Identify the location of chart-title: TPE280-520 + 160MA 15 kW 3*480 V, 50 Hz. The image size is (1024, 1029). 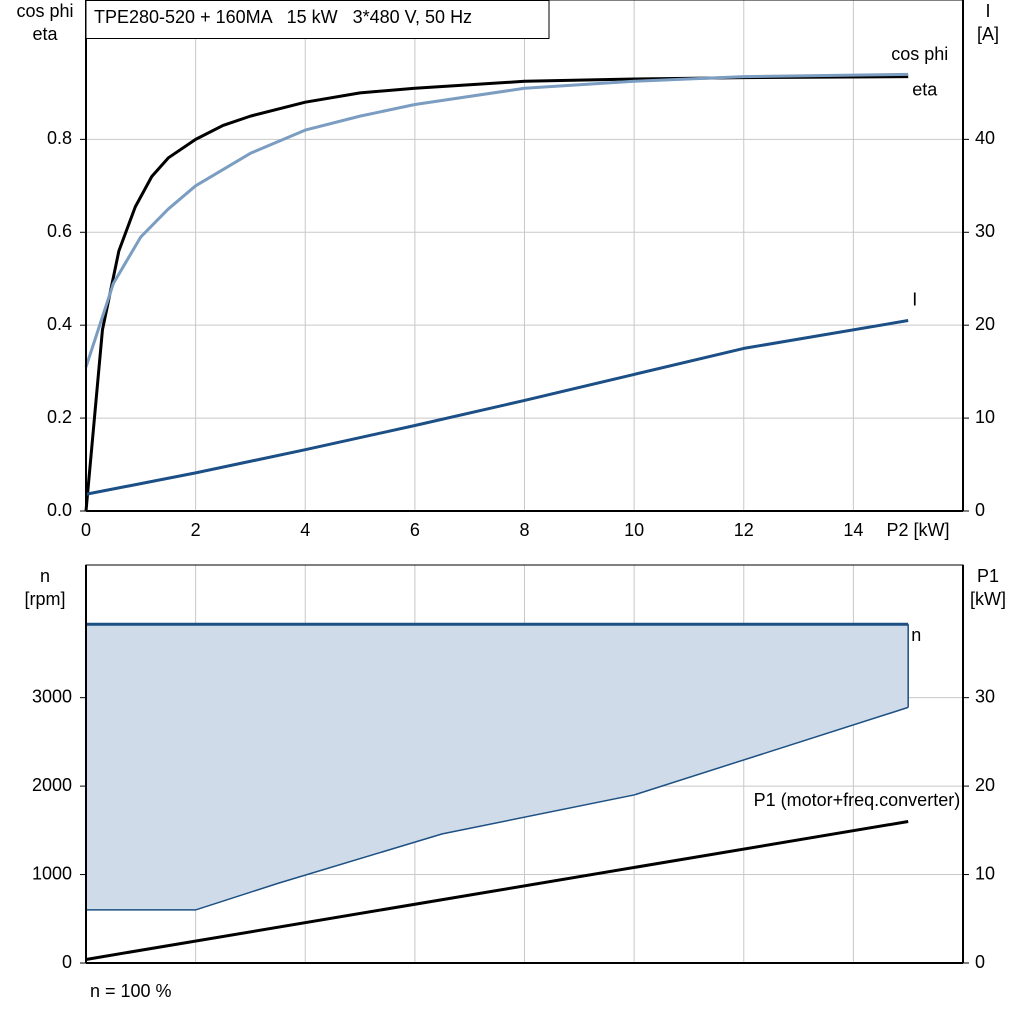
(283, 17).